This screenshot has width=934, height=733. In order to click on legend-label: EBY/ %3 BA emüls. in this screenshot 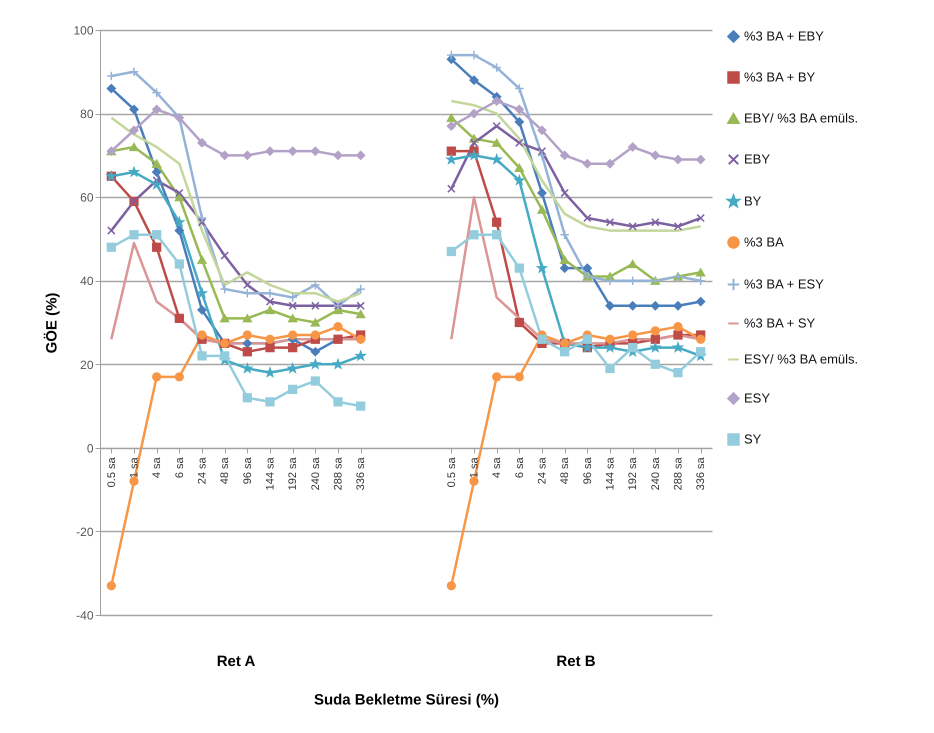, I will do `click(801, 118)`.